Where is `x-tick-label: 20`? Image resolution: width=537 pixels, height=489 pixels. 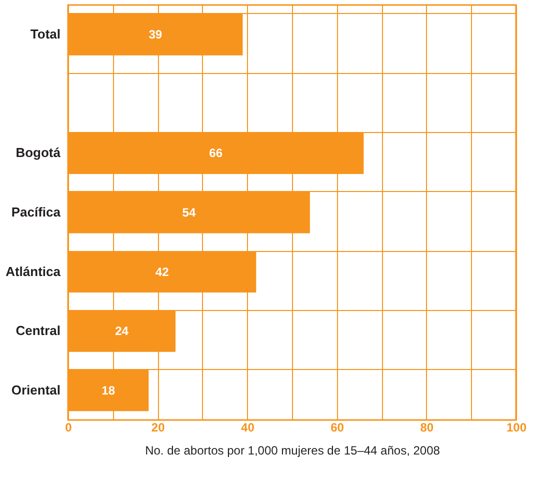
x-tick-label: 20 is located at coordinates (158, 427).